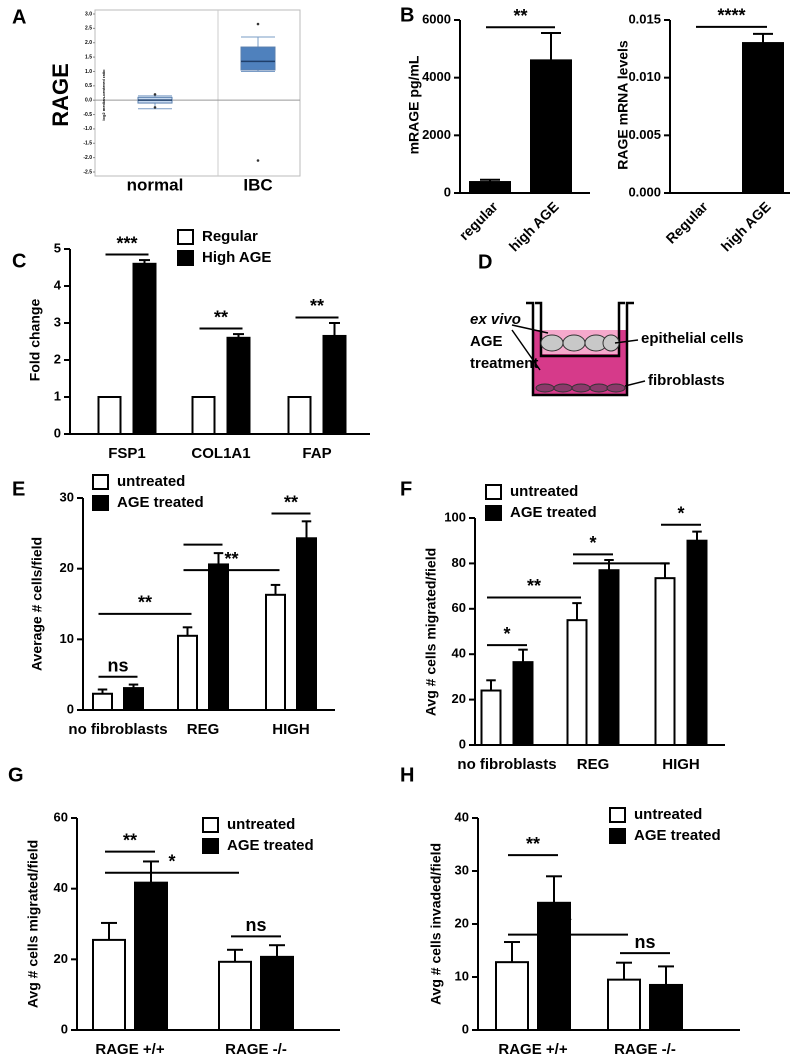 The height and width of the screenshot is (1060, 797). I want to click on panel-letter: D, so click(485, 262).